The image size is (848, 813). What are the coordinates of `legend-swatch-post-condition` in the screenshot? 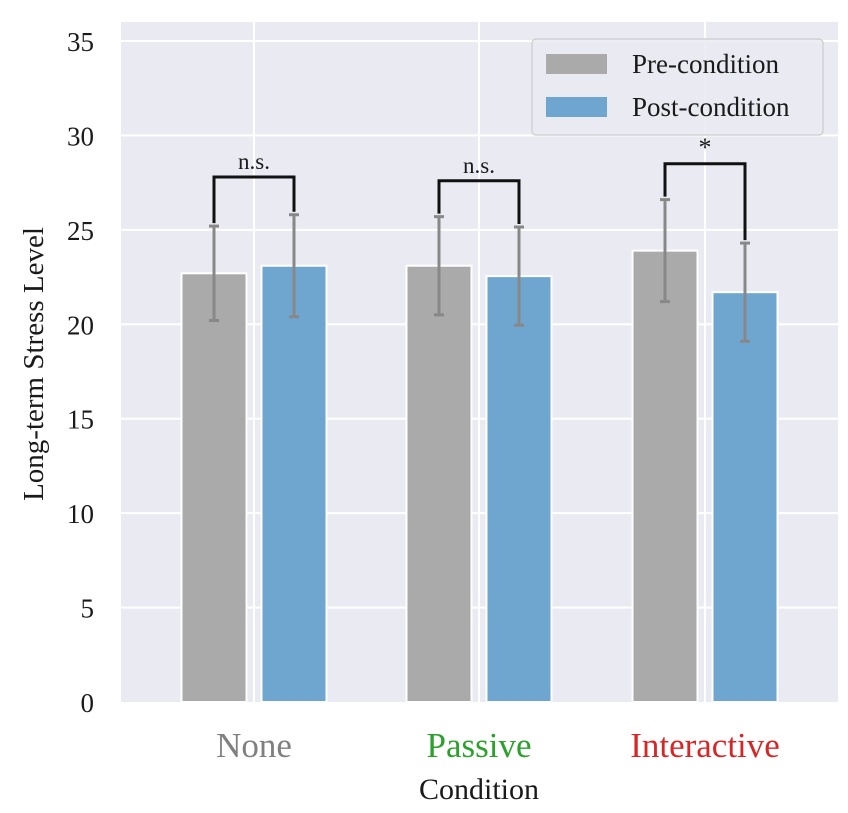 It's located at (576, 107).